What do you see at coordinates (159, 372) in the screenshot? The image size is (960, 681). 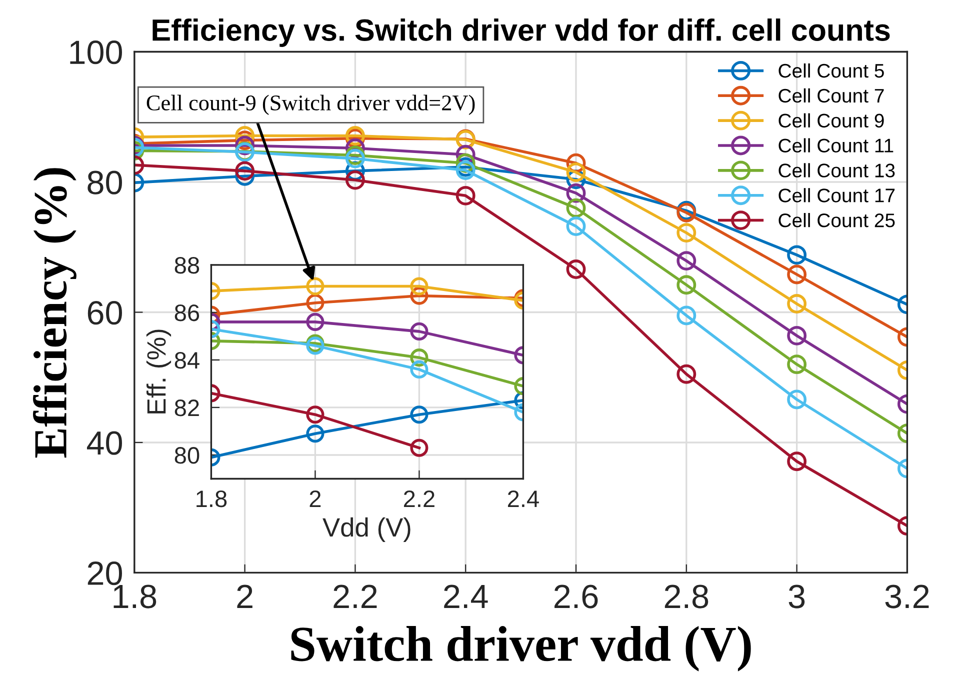 I see `y-axis-title: Eff. (%)` at bounding box center [159, 372].